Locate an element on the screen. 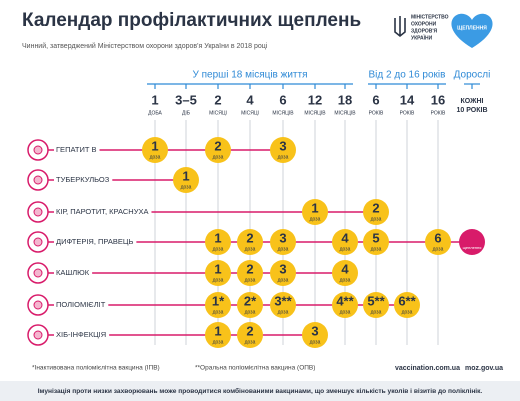 The height and width of the screenshot is (401, 520). age-group: Дорослі is located at coordinates (472, 75).